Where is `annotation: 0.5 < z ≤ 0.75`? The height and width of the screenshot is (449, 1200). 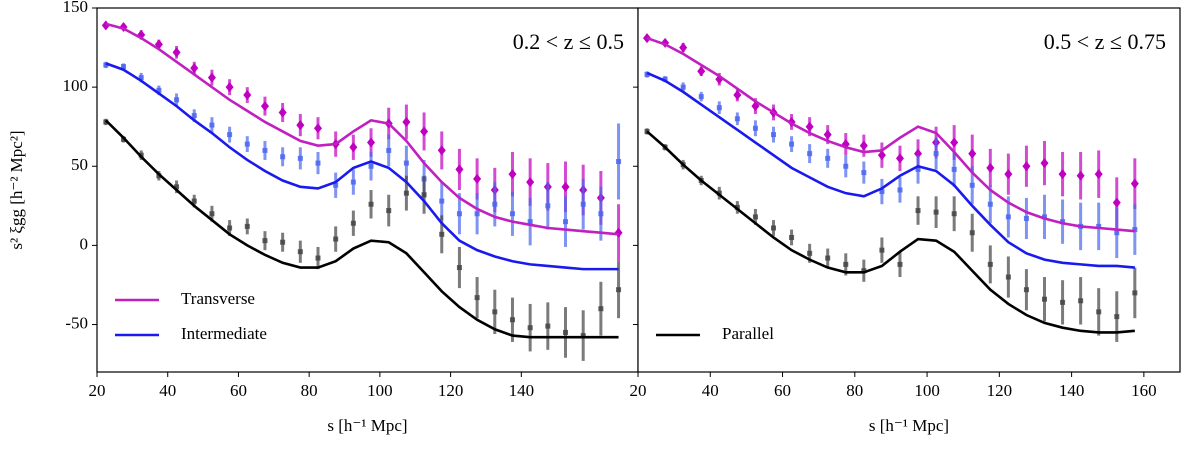
annotation: 0.5 < z ≤ 0.75 is located at coordinates (1105, 41).